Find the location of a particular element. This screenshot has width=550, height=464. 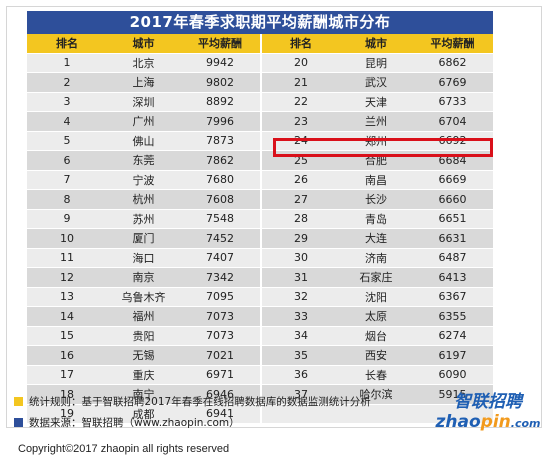

cell-city: 武汉 is located at coordinates (376, 82).